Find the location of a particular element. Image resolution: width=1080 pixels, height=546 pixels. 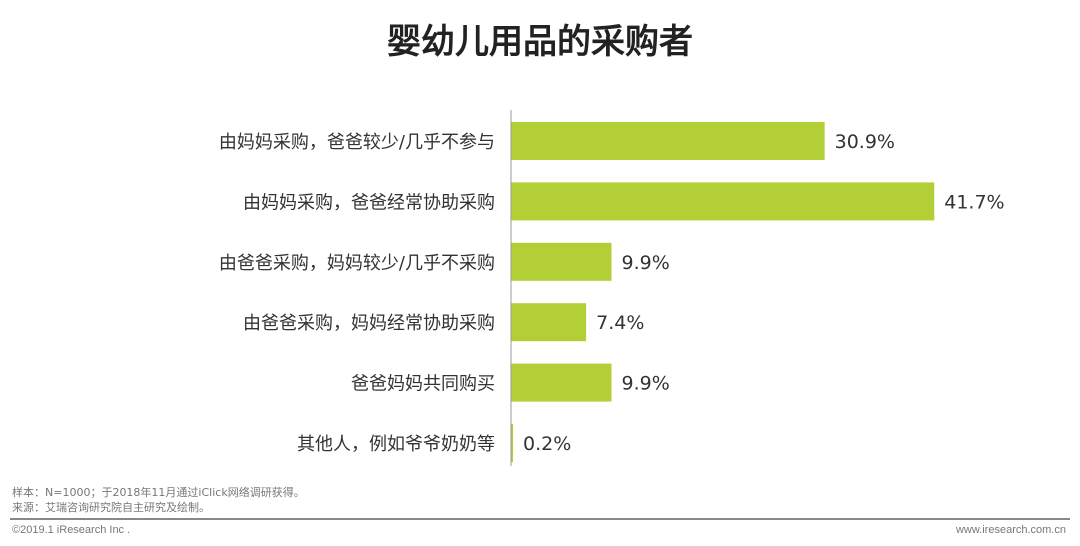

website-link: www.iresearch.com.cn is located at coordinates (1010, 530).